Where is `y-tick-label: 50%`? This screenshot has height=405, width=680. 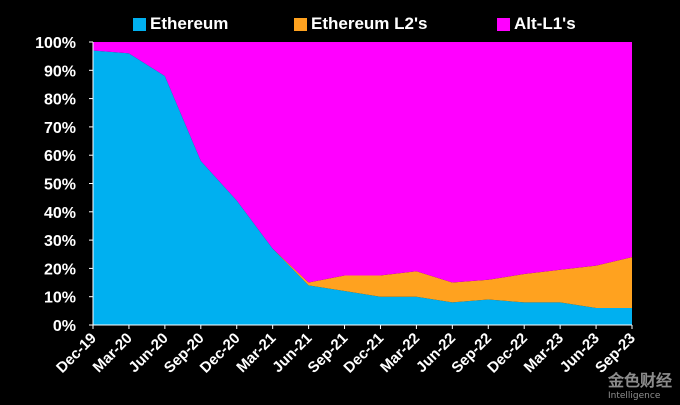
y-tick-label: 50% is located at coordinates (60, 185).